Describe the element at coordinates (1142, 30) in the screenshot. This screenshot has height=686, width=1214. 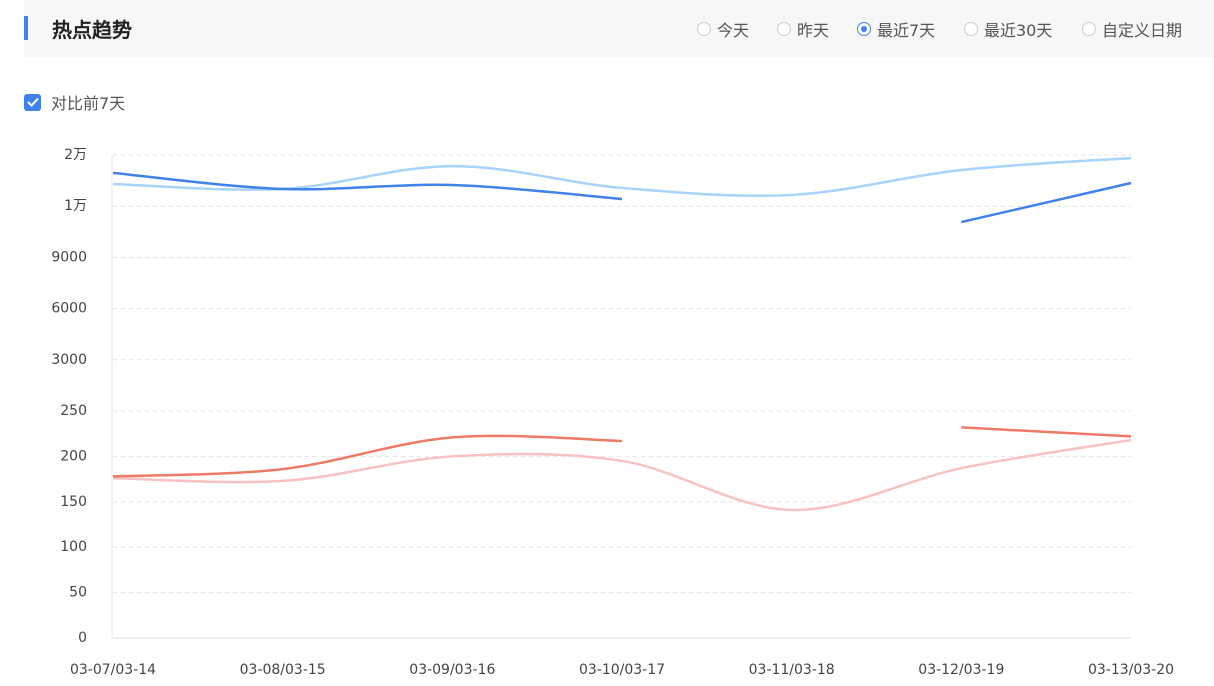
I see `radio-label: 自定义日期` at that location.